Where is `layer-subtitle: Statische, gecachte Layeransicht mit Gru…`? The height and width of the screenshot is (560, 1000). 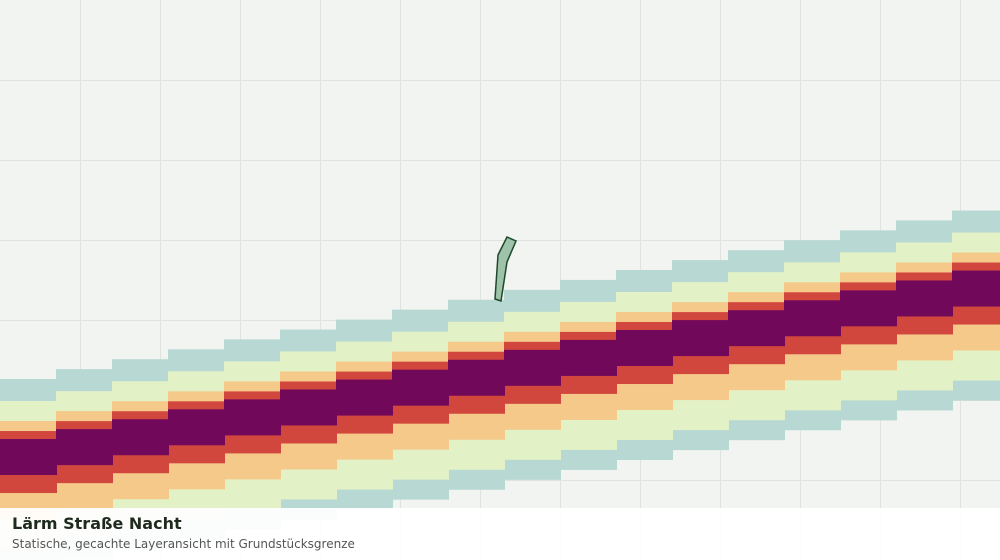
layer-subtitle: Statische, gecachte Layeransicht mit Gru… is located at coordinates (183, 544).